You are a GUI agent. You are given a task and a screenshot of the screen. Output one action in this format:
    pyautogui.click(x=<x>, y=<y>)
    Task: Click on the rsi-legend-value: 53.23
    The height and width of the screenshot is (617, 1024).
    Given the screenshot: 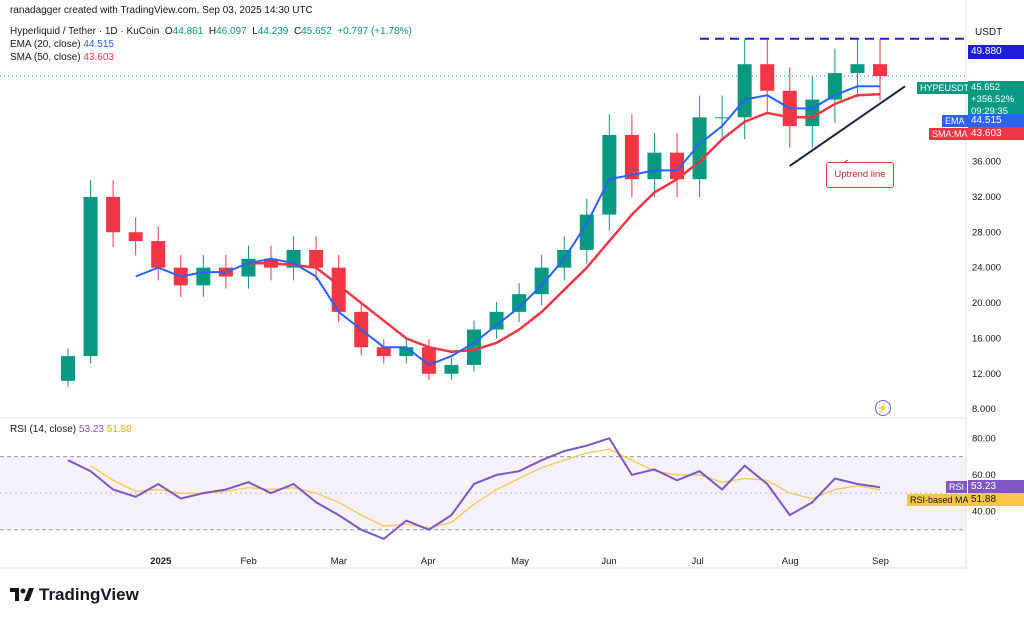 What is the action you would take?
    pyautogui.click(x=91, y=429)
    